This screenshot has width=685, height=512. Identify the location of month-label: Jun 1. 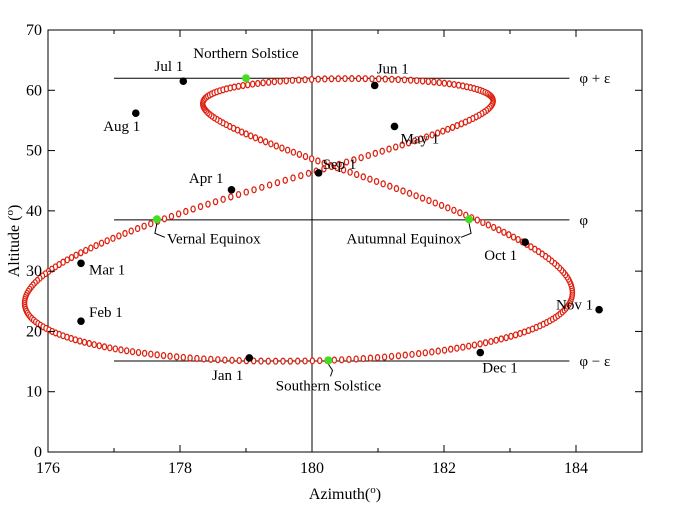
(393, 69).